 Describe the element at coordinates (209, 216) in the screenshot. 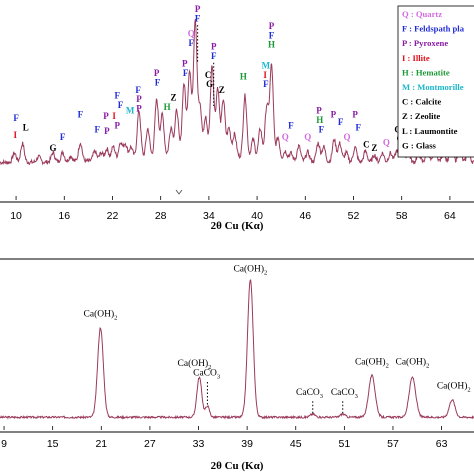

I see `x-tick-label: 34` at that location.